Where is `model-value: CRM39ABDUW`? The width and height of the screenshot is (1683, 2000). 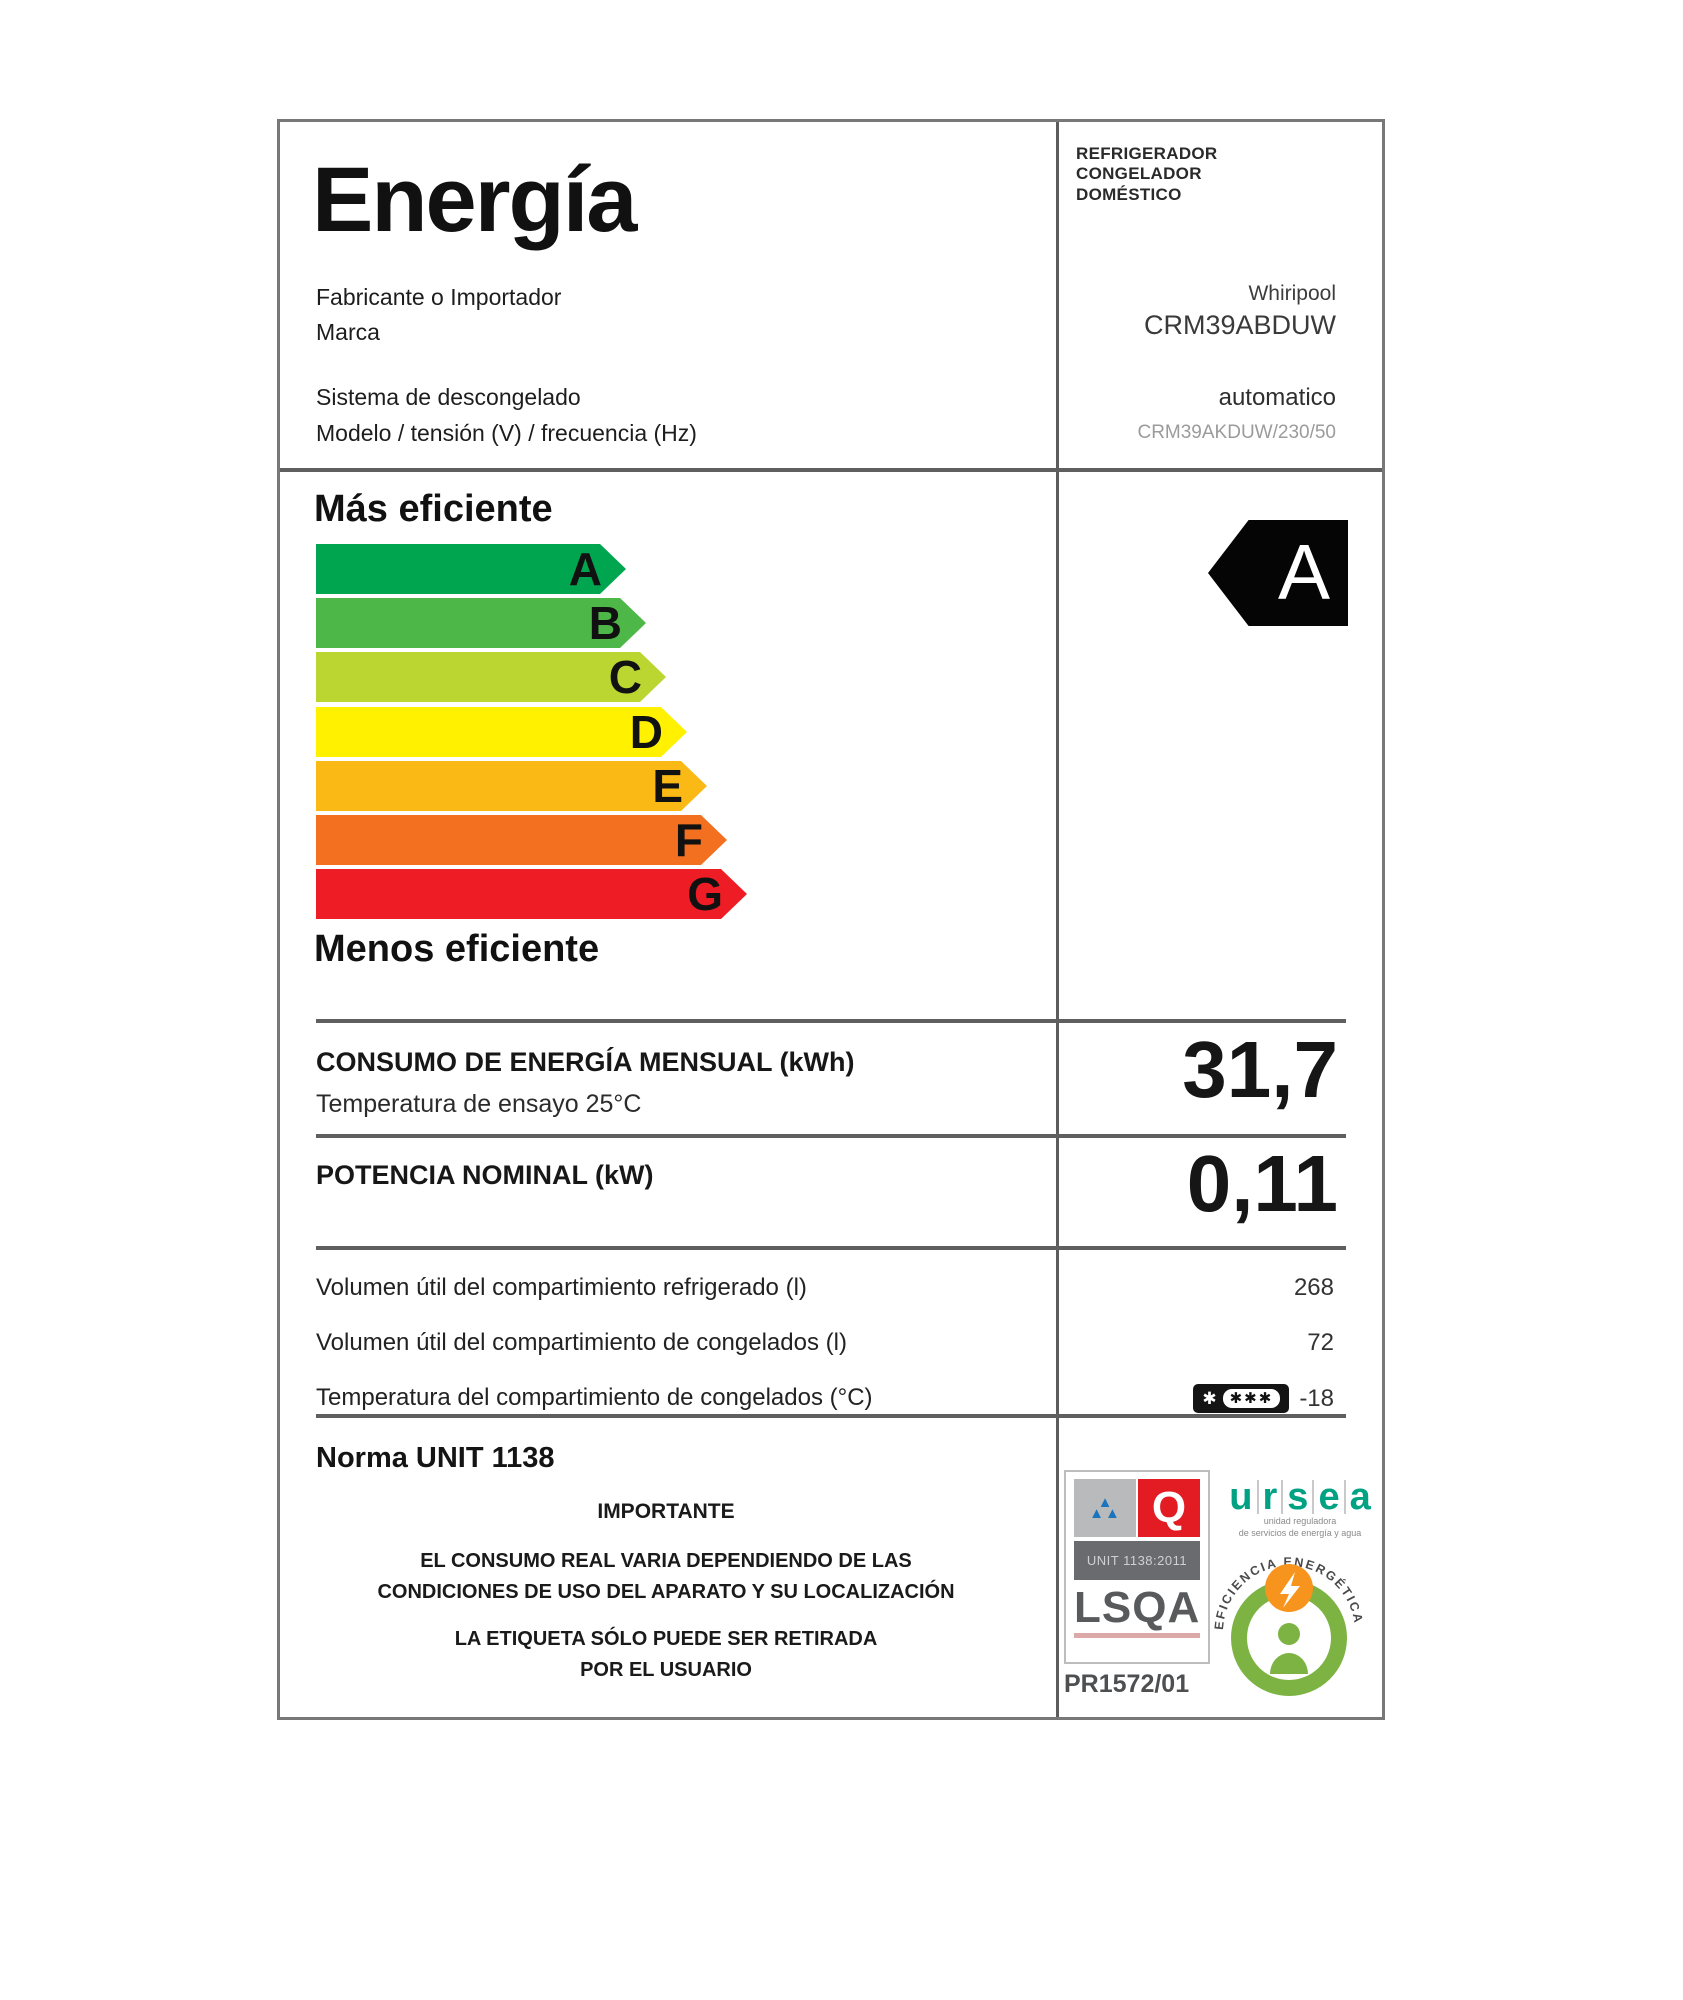 model-value: CRM39ABDUW is located at coordinates (1239, 325).